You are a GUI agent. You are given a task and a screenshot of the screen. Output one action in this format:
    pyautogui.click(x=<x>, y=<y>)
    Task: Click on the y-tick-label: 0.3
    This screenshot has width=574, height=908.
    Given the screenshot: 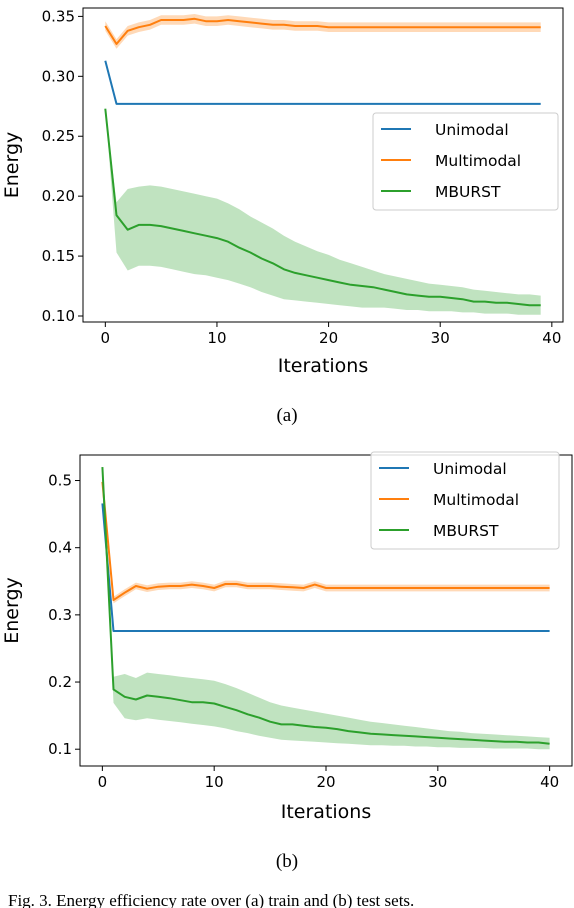 What is the action you would take?
    pyautogui.click(x=60, y=615)
    